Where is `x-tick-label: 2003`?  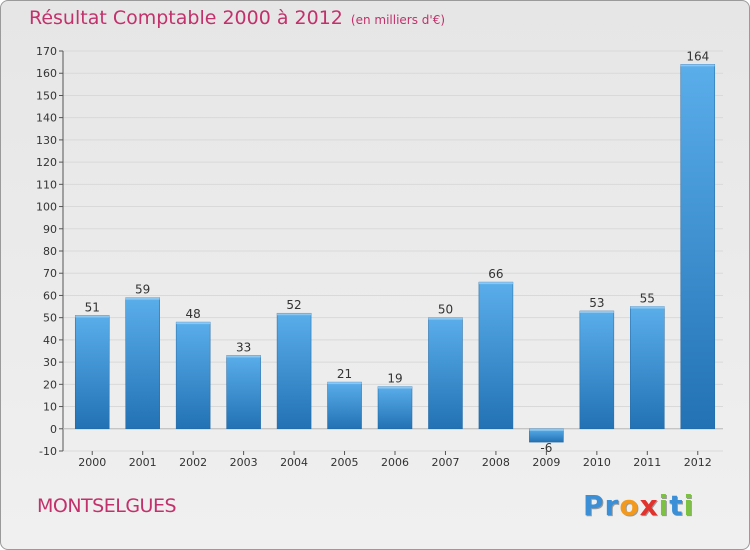 x-tick-label: 2003 is located at coordinates (244, 462).